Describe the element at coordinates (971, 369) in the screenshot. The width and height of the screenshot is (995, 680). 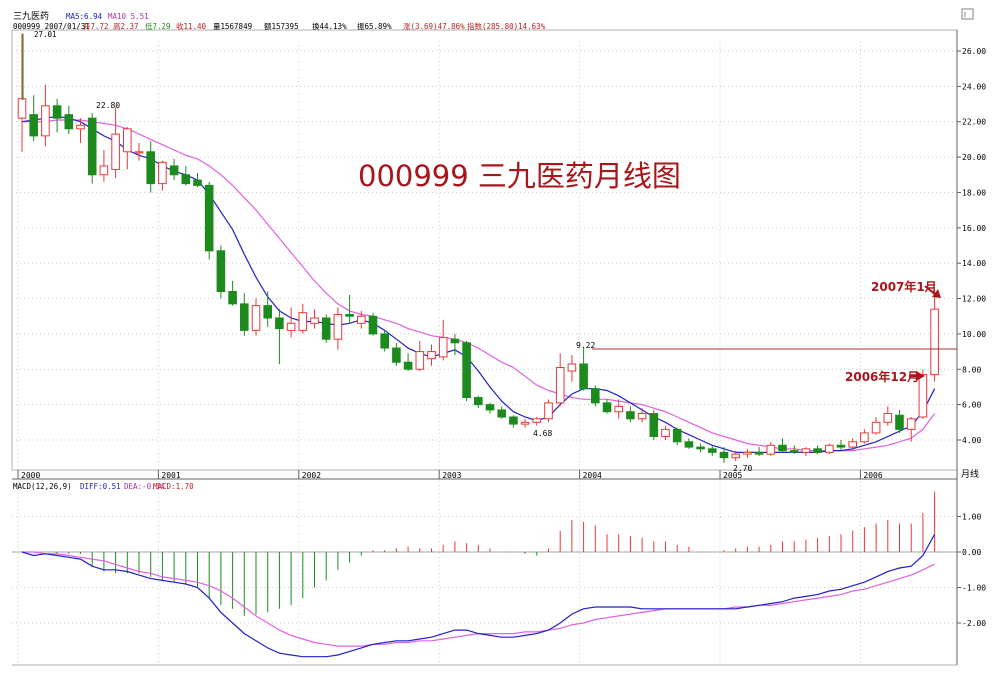
I see `y-tick-label: 8.00` at that location.